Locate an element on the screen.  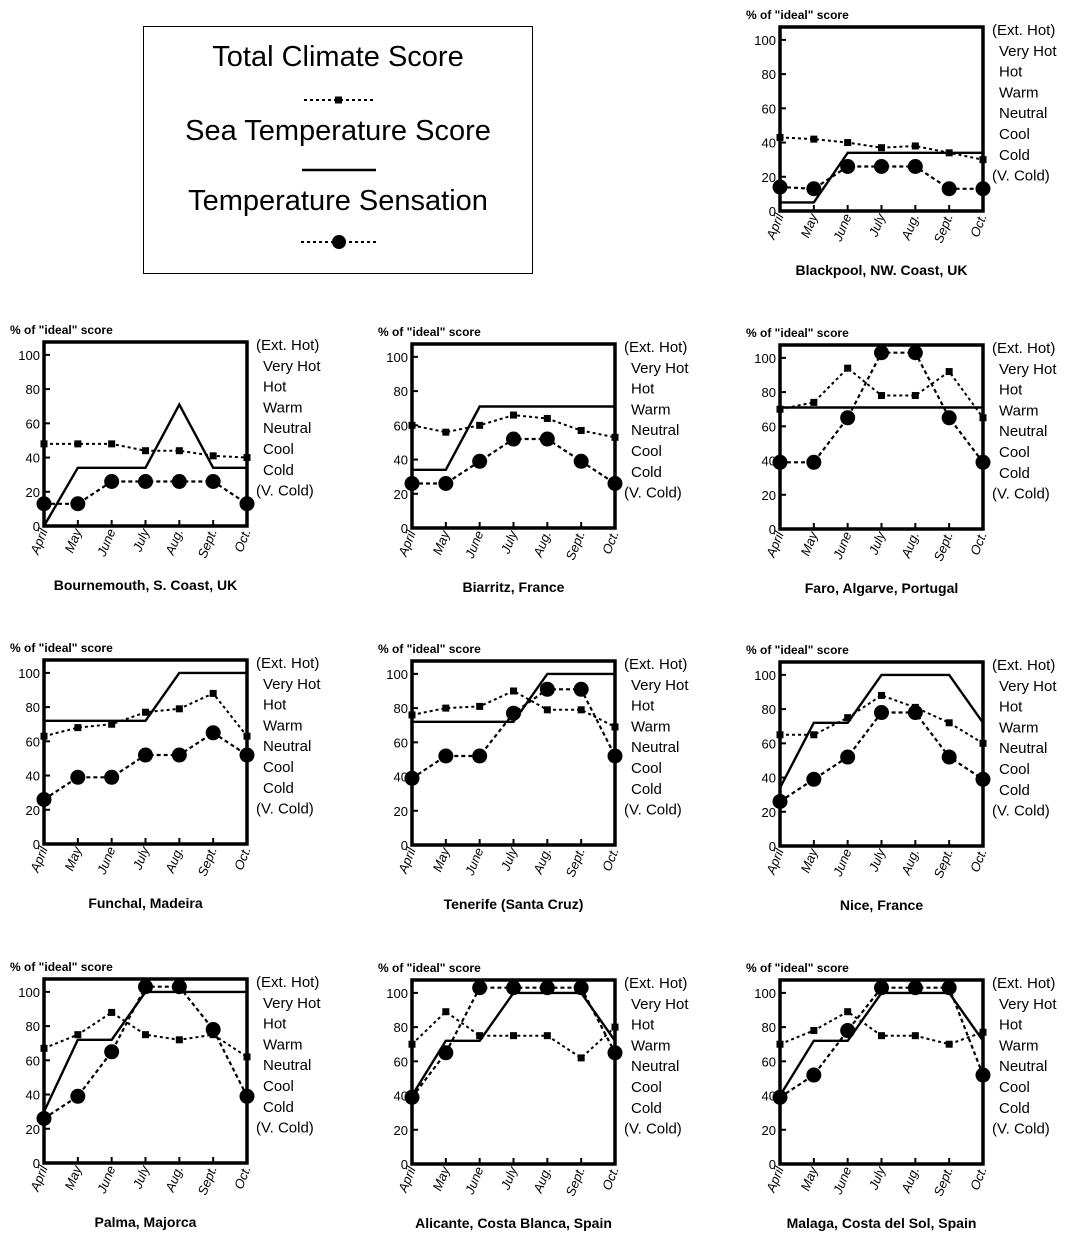
x-tick-label: July is located at coordinates (877, 224).